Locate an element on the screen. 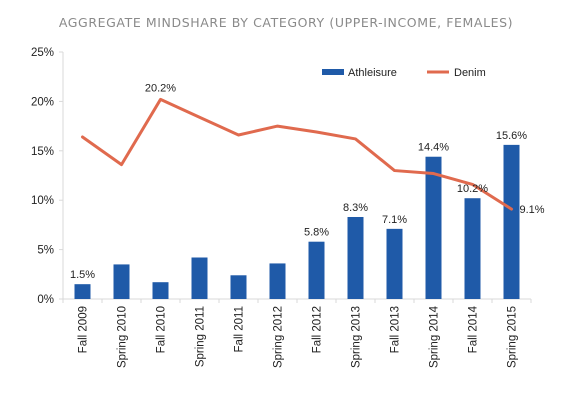 The height and width of the screenshot is (410, 572). legend-label-athleisure: Athleisure is located at coordinates (372, 73).